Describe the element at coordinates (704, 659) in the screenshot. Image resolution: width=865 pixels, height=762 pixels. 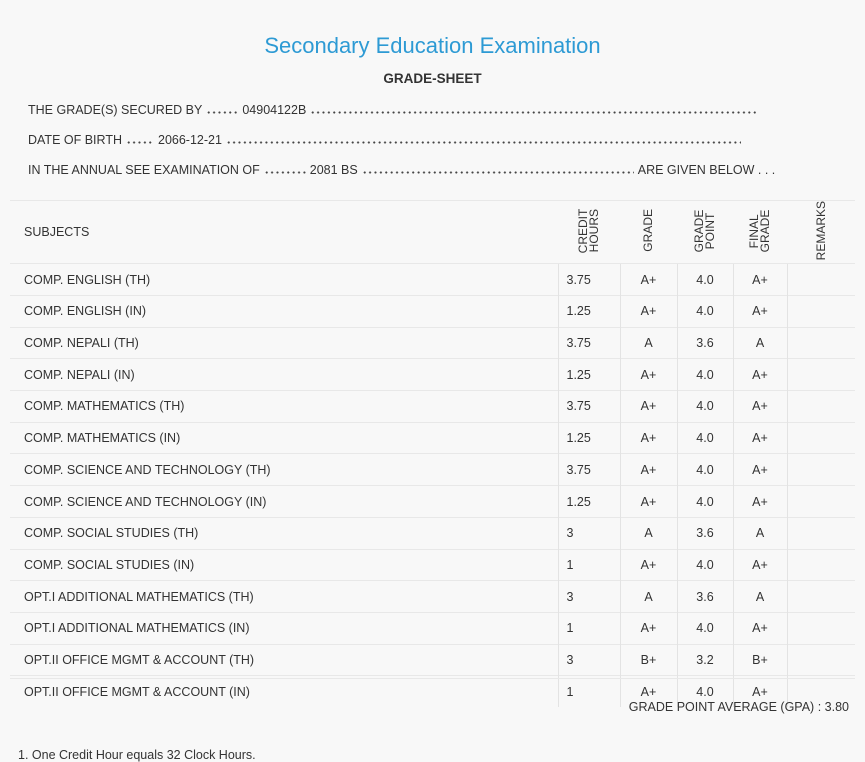
I see `cell: 3.2` at that location.